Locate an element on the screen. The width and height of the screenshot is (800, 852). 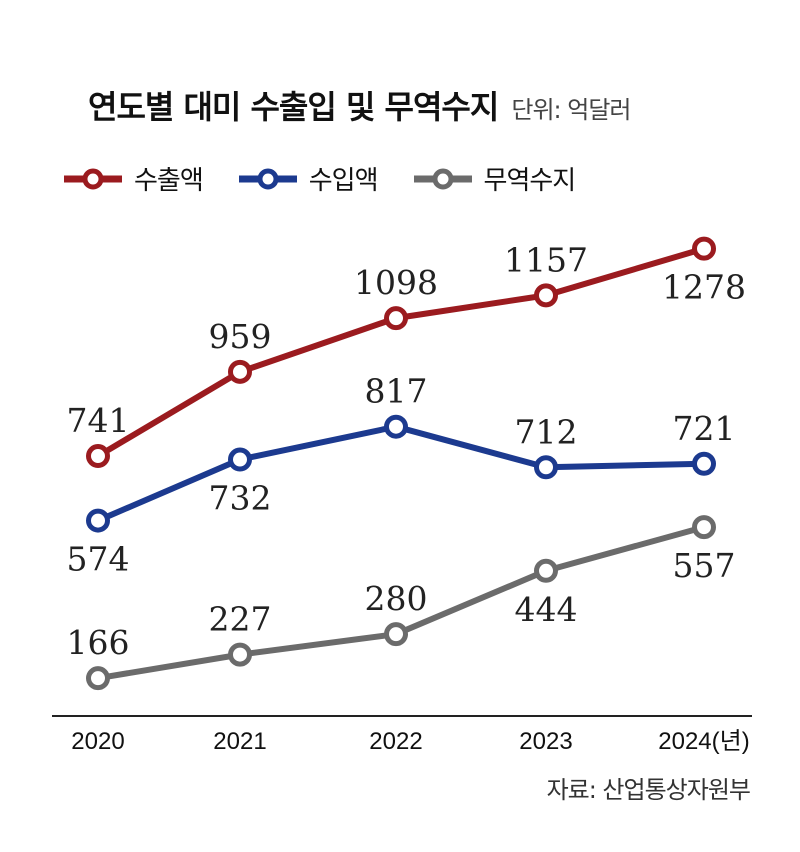
source-note: 자료: 산업통상자원부 is located at coordinates (648, 790).